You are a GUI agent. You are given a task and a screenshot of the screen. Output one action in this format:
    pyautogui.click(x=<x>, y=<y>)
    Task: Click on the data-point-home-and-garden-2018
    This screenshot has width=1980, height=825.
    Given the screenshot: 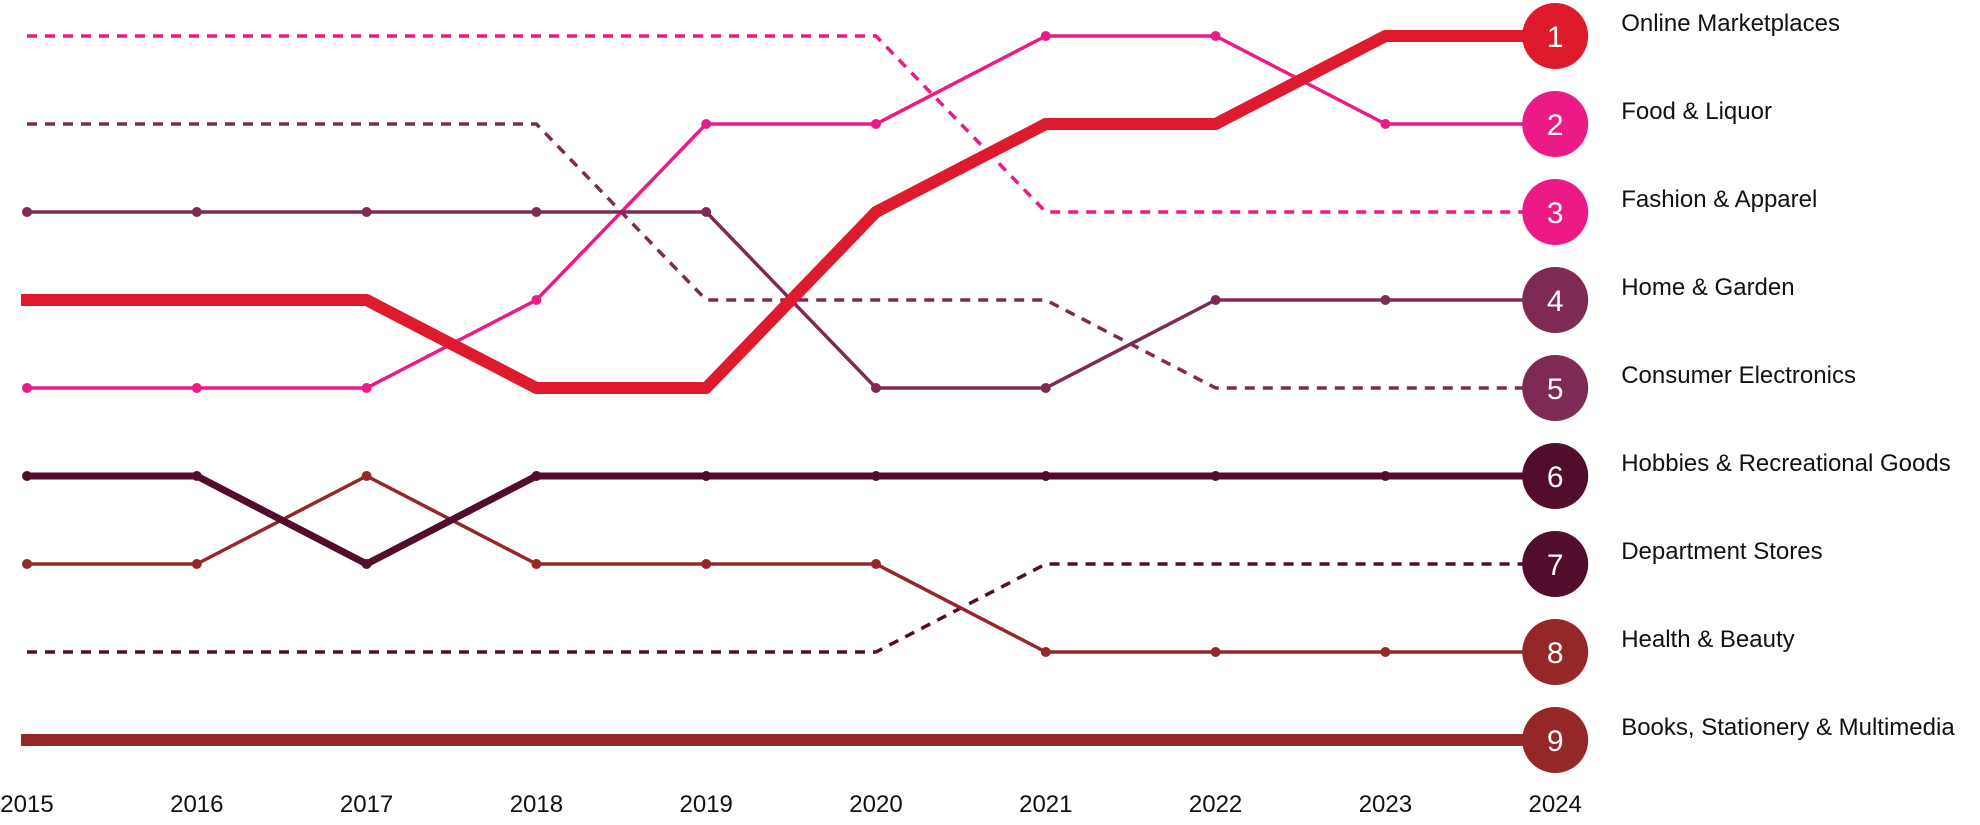 What is the action you would take?
    pyautogui.click(x=536, y=212)
    